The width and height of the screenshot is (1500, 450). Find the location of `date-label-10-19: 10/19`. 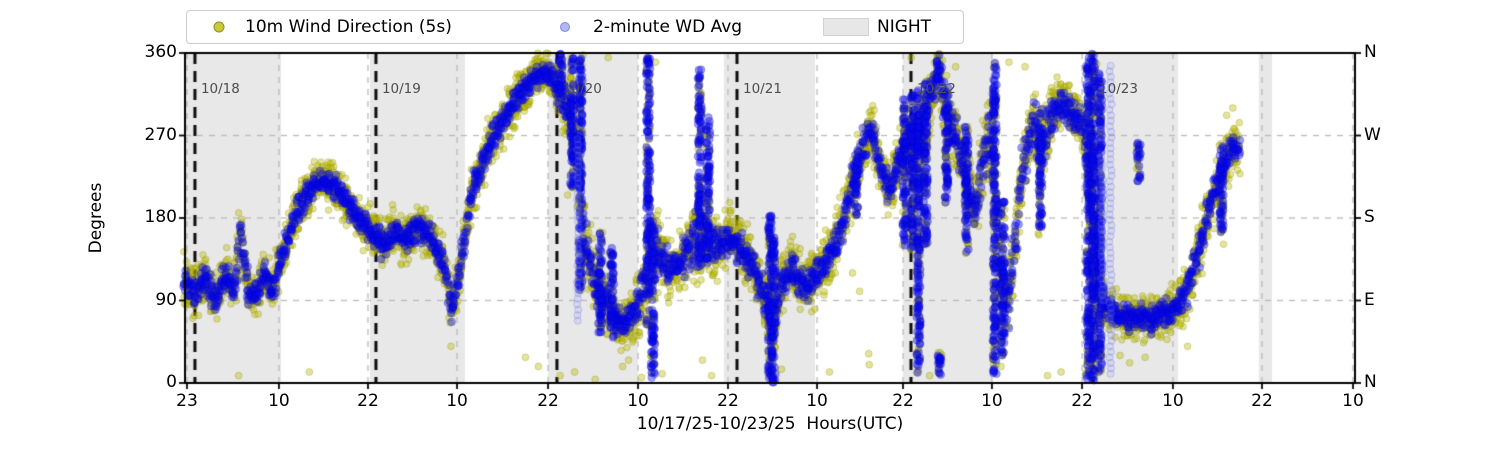

date-label-10-19: 10/19 is located at coordinates (401, 89).